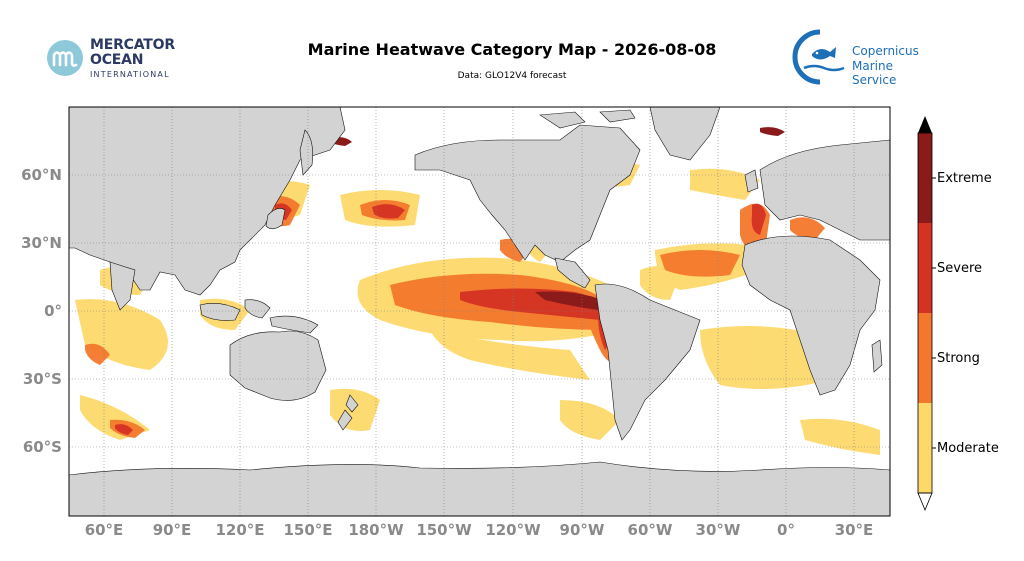 The width and height of the screenshot is (1024, 561). Describe the element at coordinates (65, 58) in the screenshot. I see `mercator-m-icon` at that location.